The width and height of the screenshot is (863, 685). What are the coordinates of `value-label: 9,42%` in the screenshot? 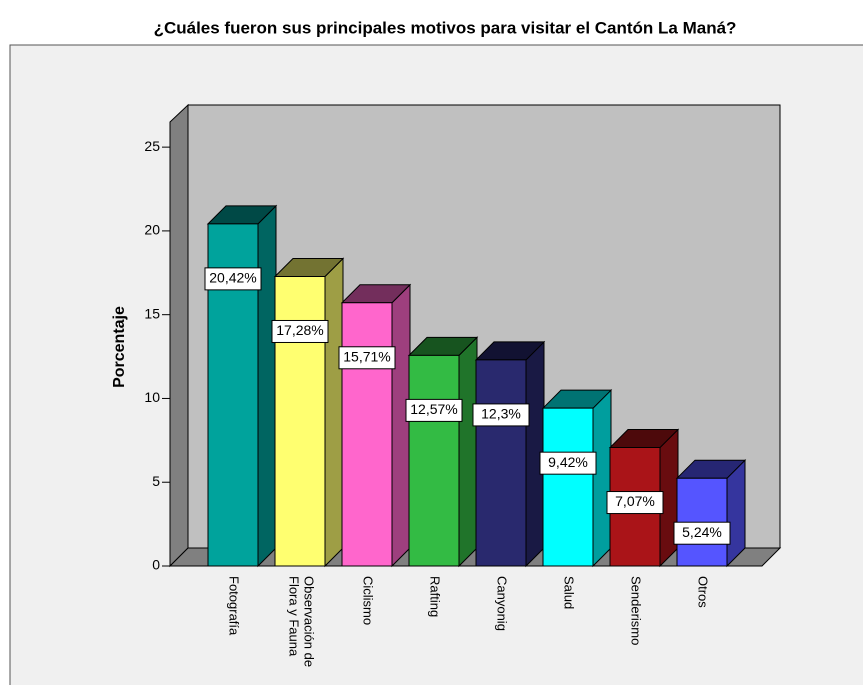 It's located at (568, 462).